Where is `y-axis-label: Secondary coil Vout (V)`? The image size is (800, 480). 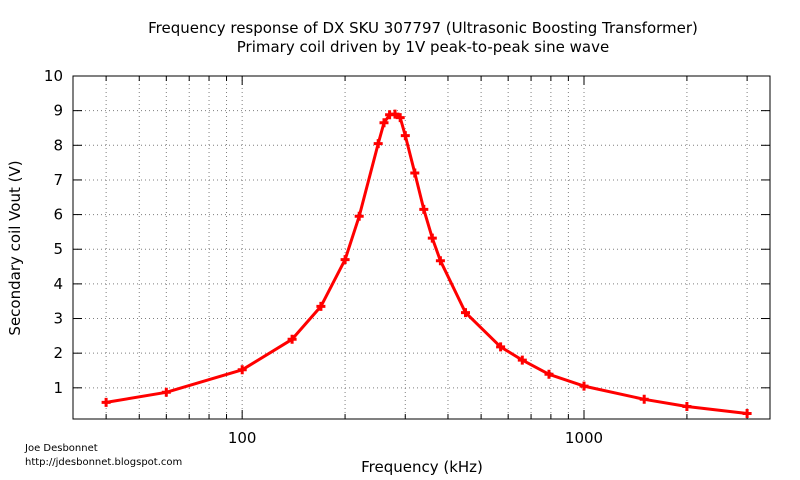 y-axis-label: Secondary coil Vout (V) is located at coordinates (15, 247).